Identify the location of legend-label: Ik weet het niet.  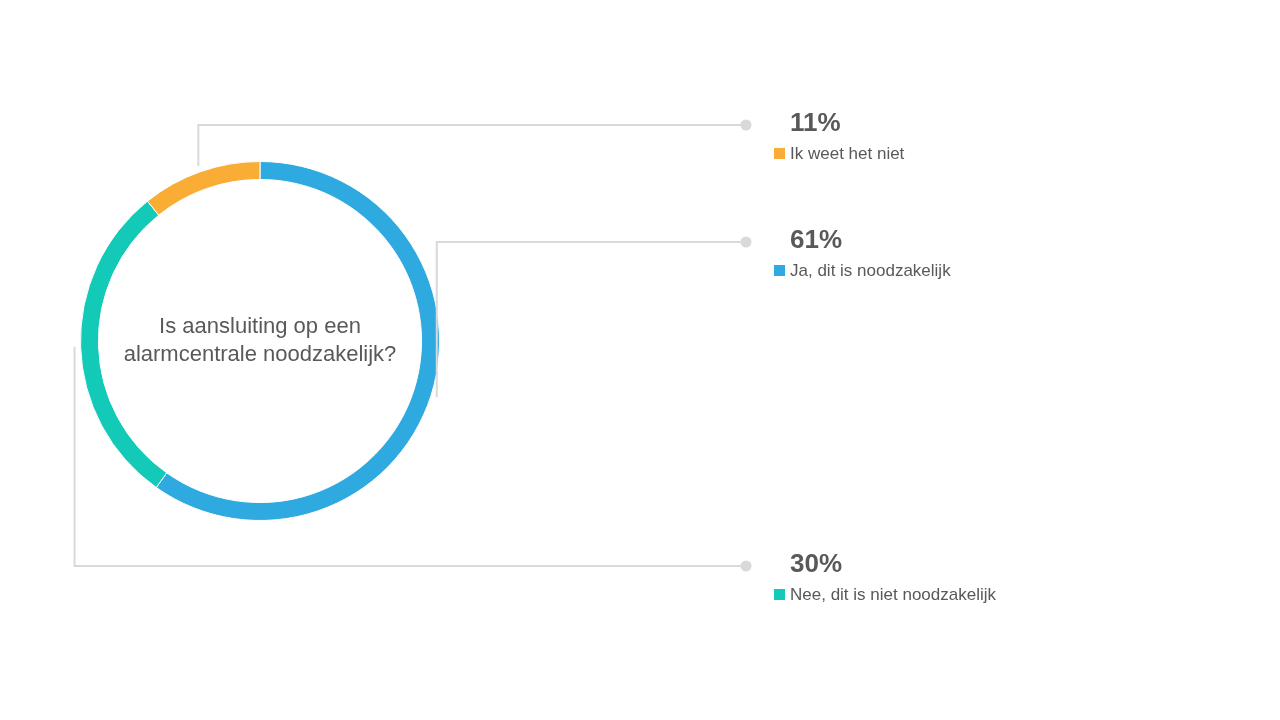
(847, 153).